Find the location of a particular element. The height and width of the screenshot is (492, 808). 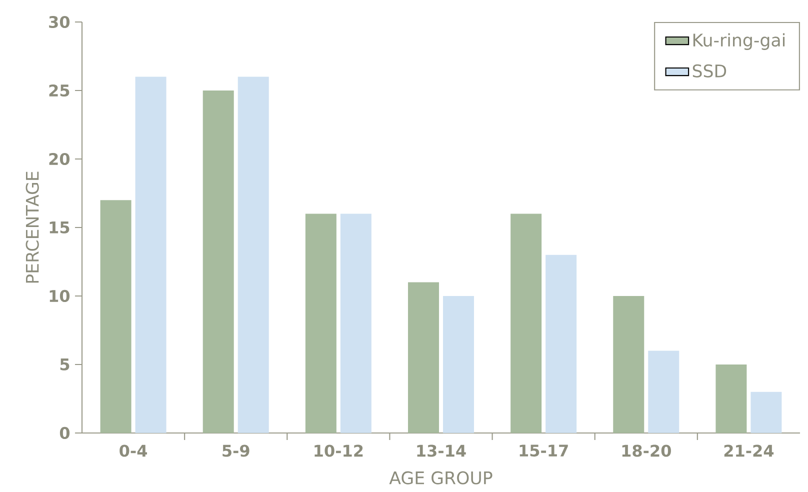

x-axis-title: AGE GROUP is located at coordinates (440, 477).